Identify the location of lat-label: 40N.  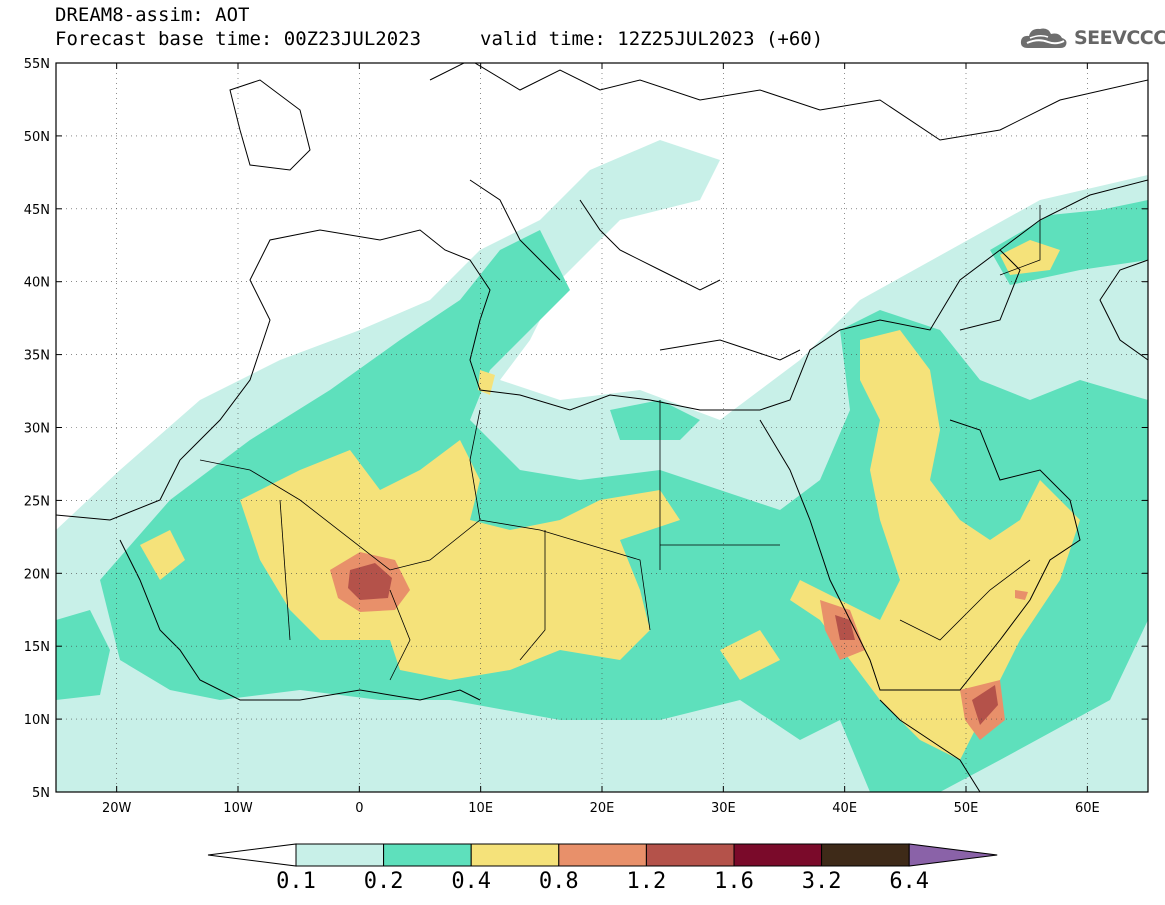
(37, 283).